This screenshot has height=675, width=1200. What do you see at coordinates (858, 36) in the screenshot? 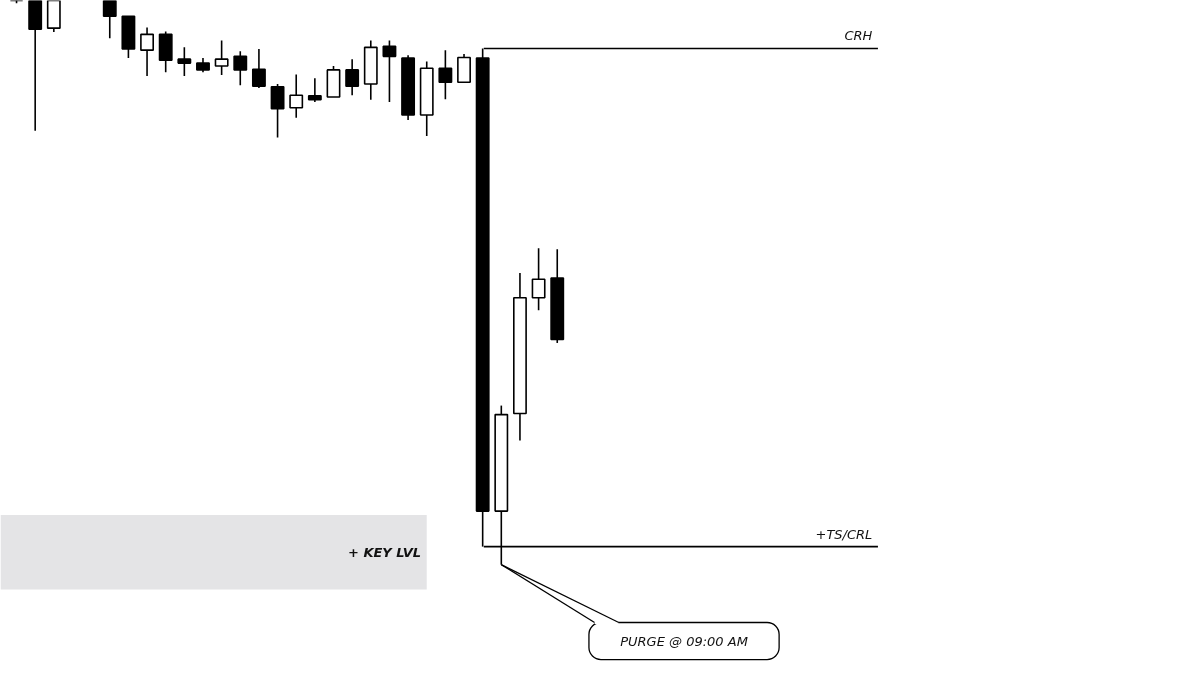
I see `ref-line-label: CRH` at bounding box center [858, 36].